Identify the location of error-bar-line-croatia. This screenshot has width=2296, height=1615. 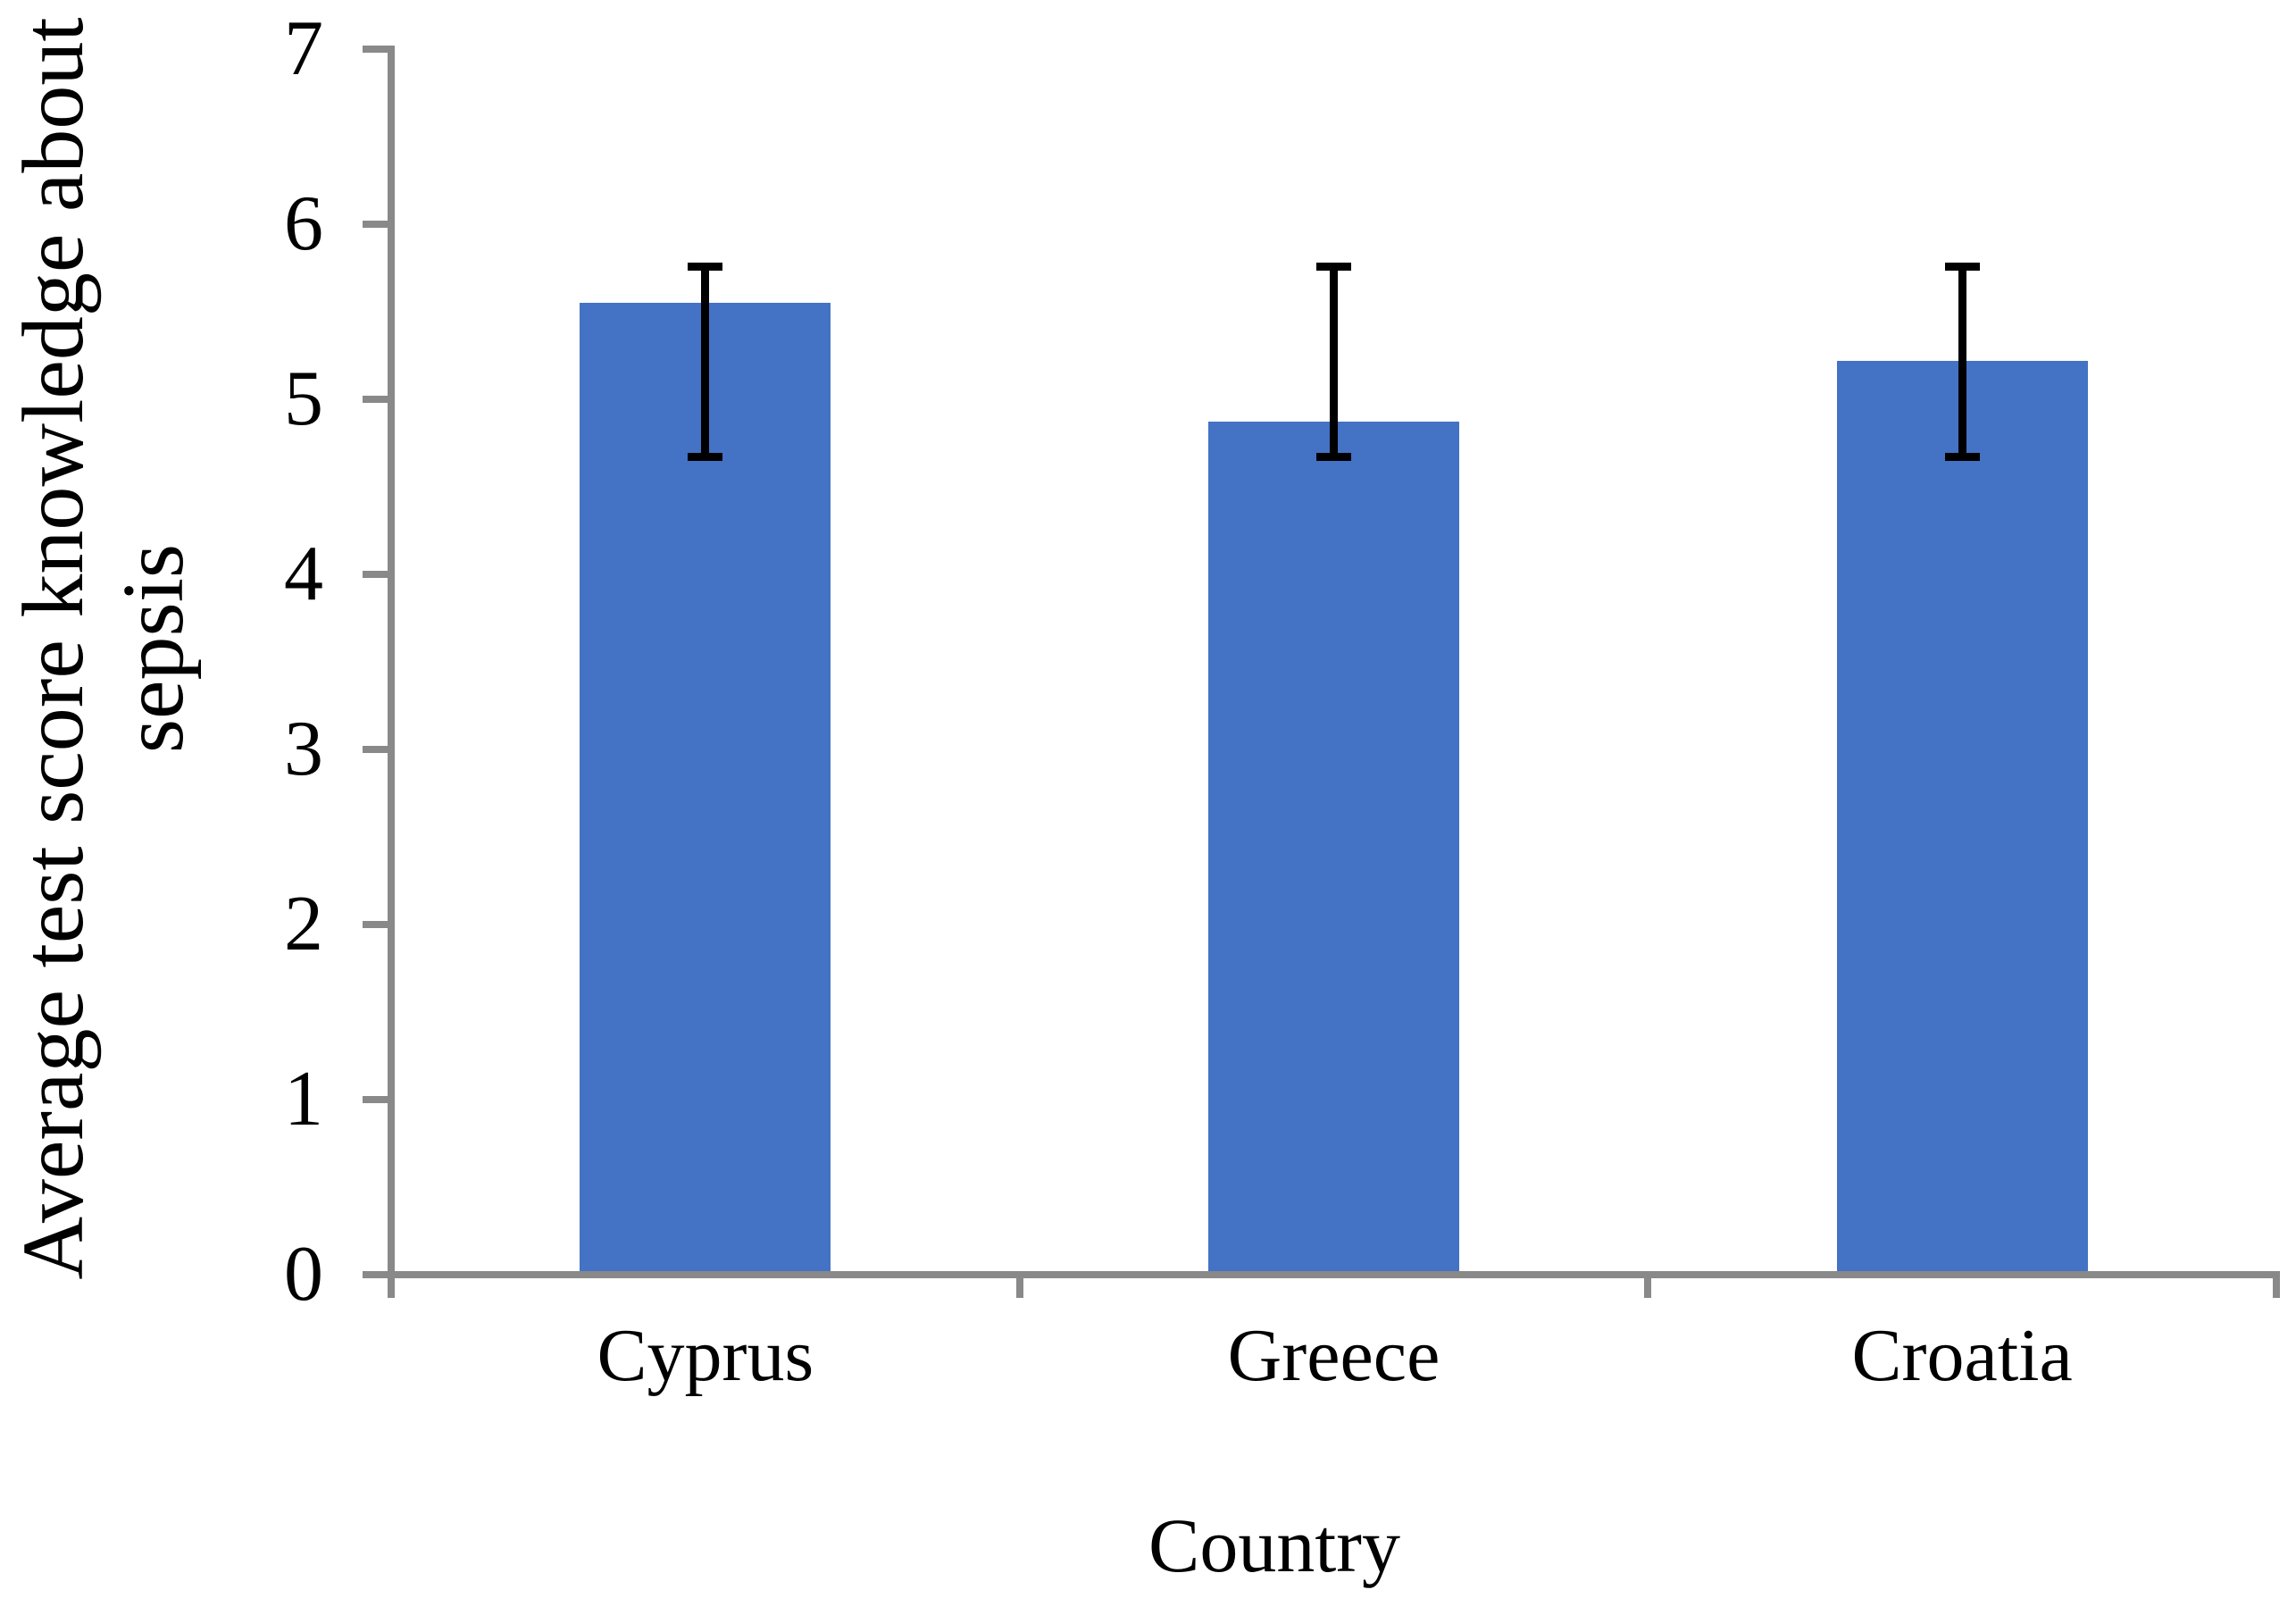
(1962, 361).